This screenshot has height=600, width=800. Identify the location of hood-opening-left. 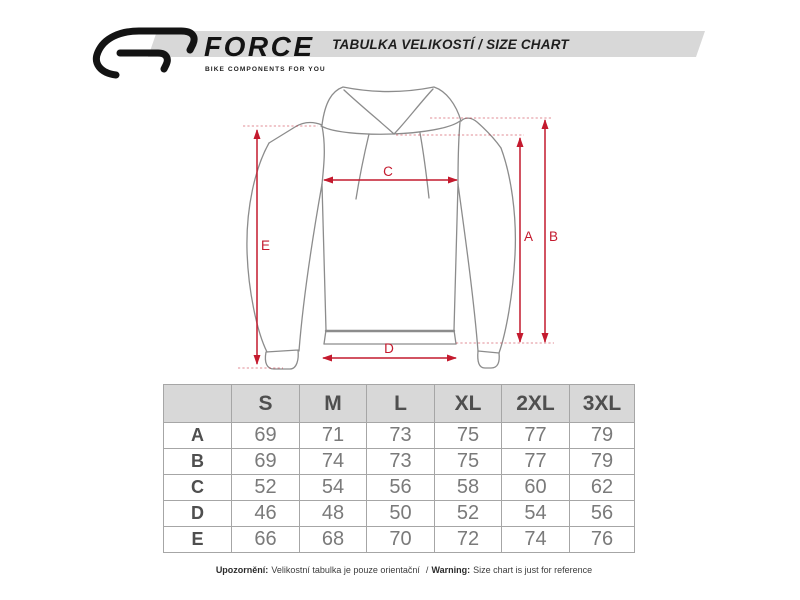
(369, 112).